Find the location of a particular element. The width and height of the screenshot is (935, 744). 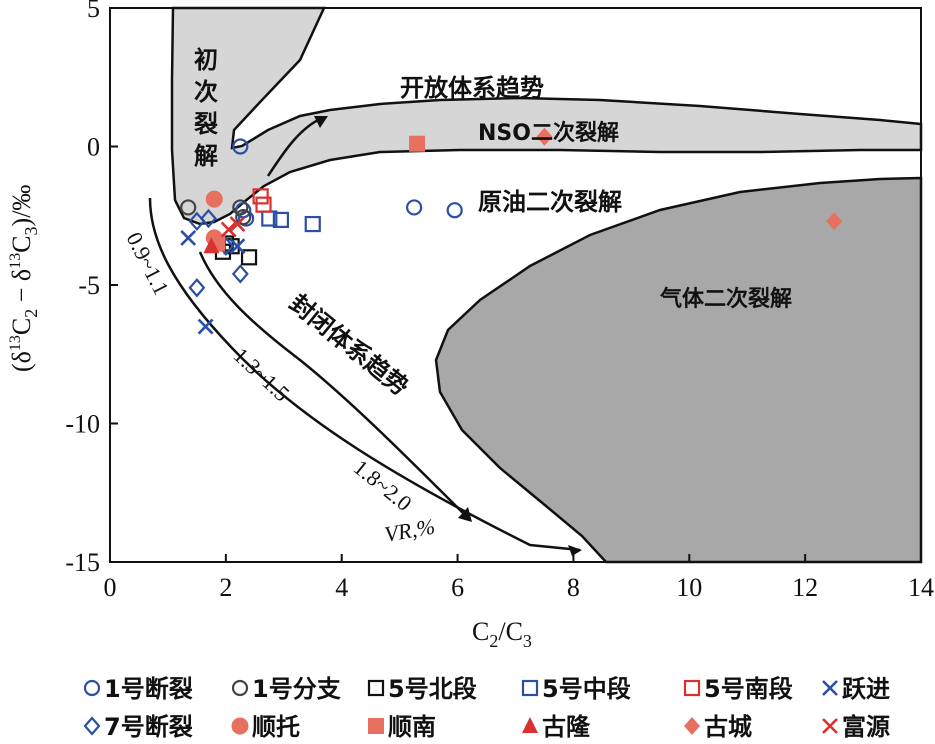

y-tick-label: -5 is located at coordinates (89, 285).